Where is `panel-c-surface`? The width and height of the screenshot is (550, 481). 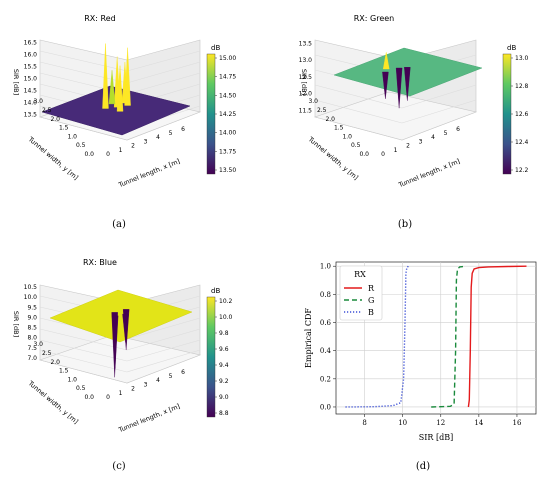
panel-c-surface is located at coordinates (121, 316).